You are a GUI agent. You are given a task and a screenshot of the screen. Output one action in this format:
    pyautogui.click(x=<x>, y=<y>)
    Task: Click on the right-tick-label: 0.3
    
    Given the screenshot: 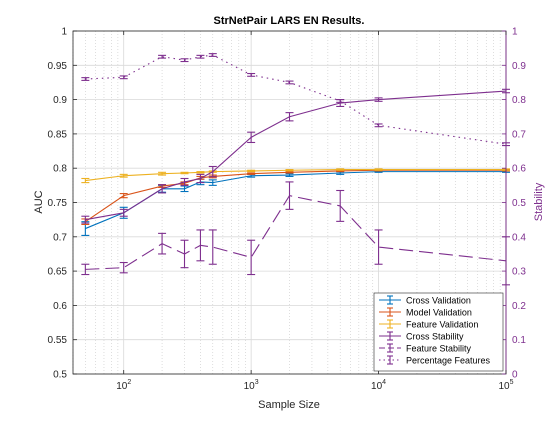 What is the action you would take?
    pyautogui.click(x=519, y=272)
    